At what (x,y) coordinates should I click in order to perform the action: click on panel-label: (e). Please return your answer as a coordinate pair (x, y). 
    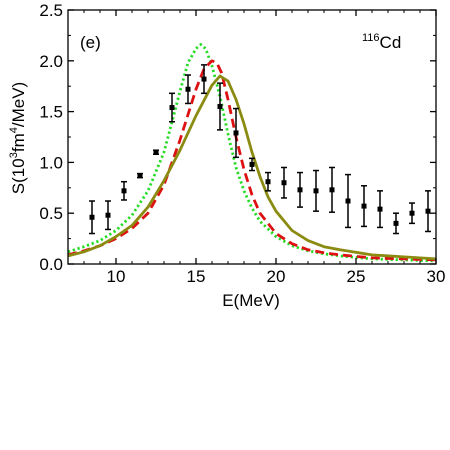
    Looking at the image, I should click on (90, 42).